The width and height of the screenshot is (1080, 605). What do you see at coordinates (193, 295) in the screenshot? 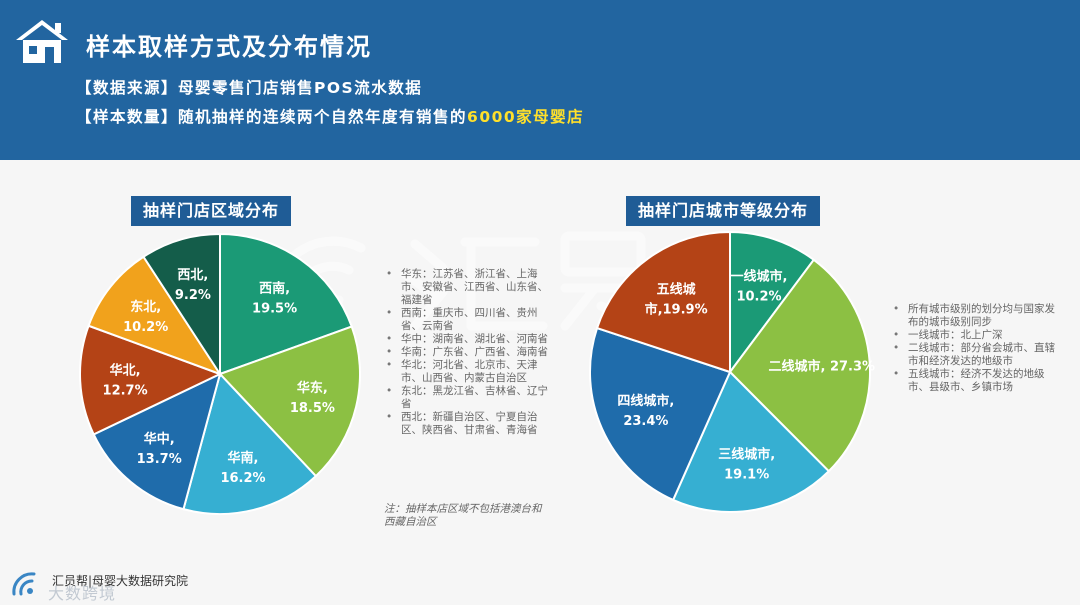
I see `region-slice-value: 9.2%` at bounding box center [193, 295].